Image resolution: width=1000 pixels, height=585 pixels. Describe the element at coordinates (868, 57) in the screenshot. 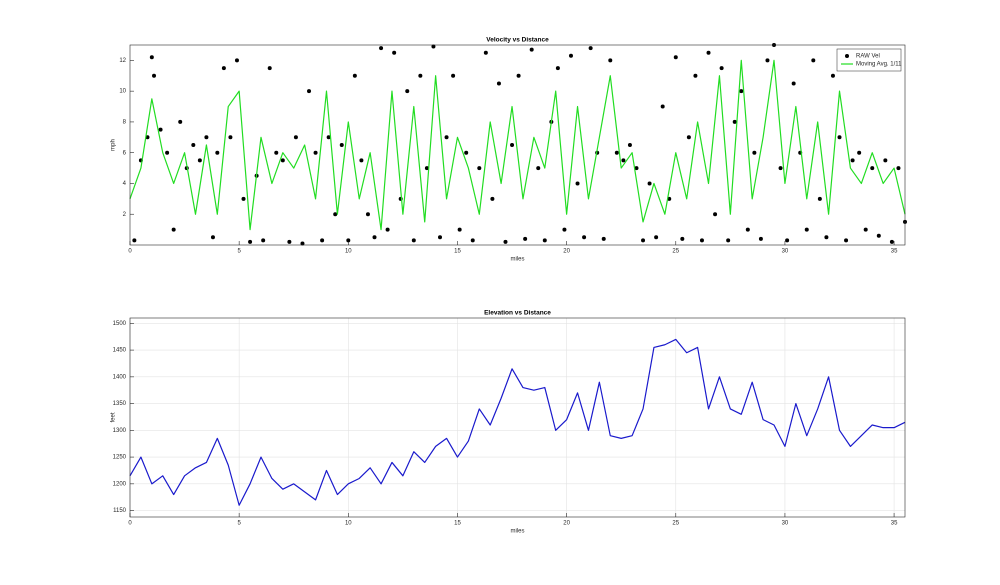

I see `legend-label: RAW Vel` at that location.